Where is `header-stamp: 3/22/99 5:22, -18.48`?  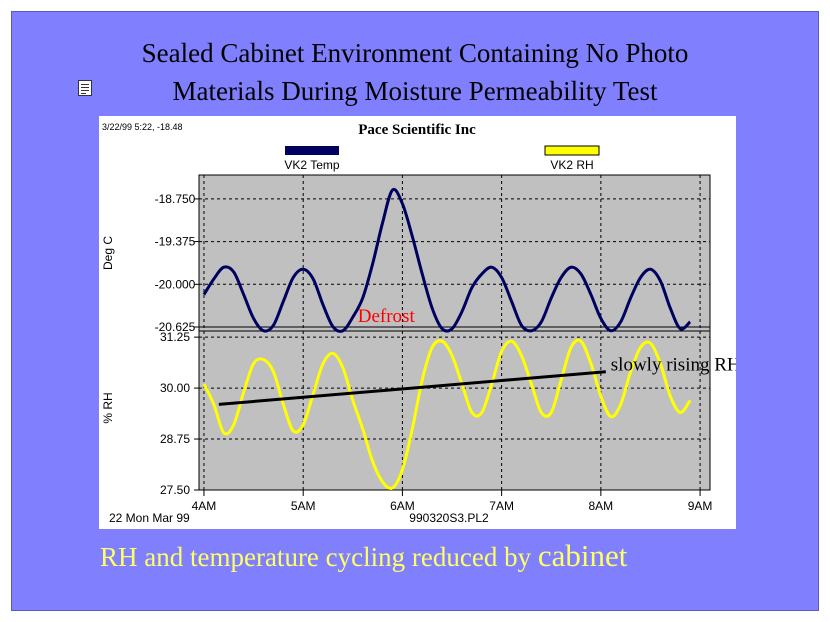 header-stamp: 3/22/99 5:22, -18.48 is located at coordinates (142, 127).